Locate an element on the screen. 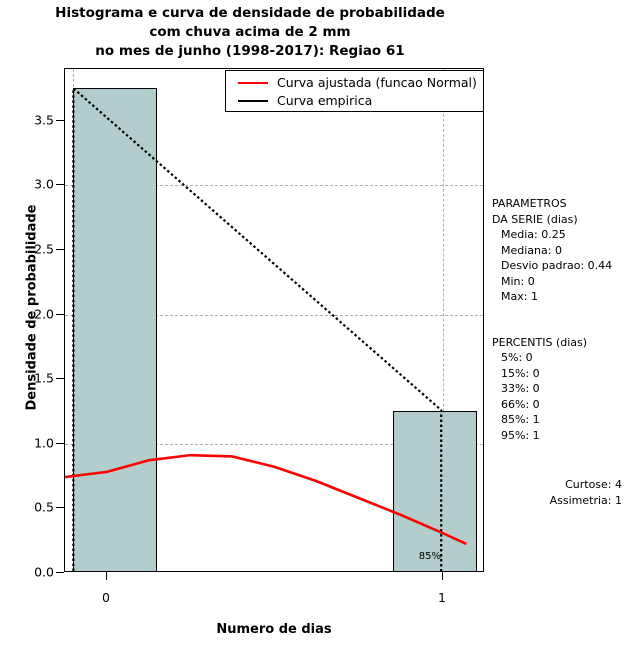 This screenshot has height=660, width=640. y-axis-tick-marks is located at coordinates (38, 320).